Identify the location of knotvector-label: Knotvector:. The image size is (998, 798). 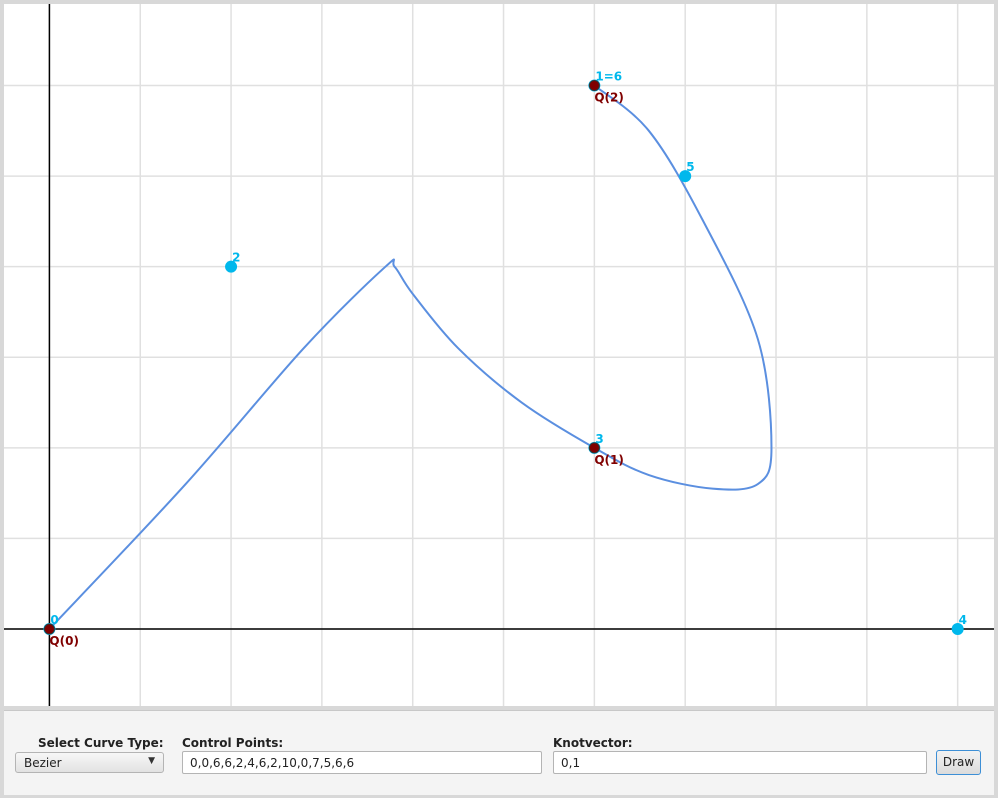
(593, 743).